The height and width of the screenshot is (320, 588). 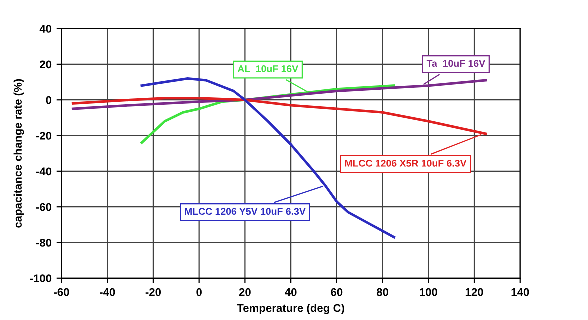 What do you see at coordinates (245, 212) in the screenshot?
I see `legend-label: MLCC 1206 Y5V 10uF 6.3V` at bounding box center [245, 212].